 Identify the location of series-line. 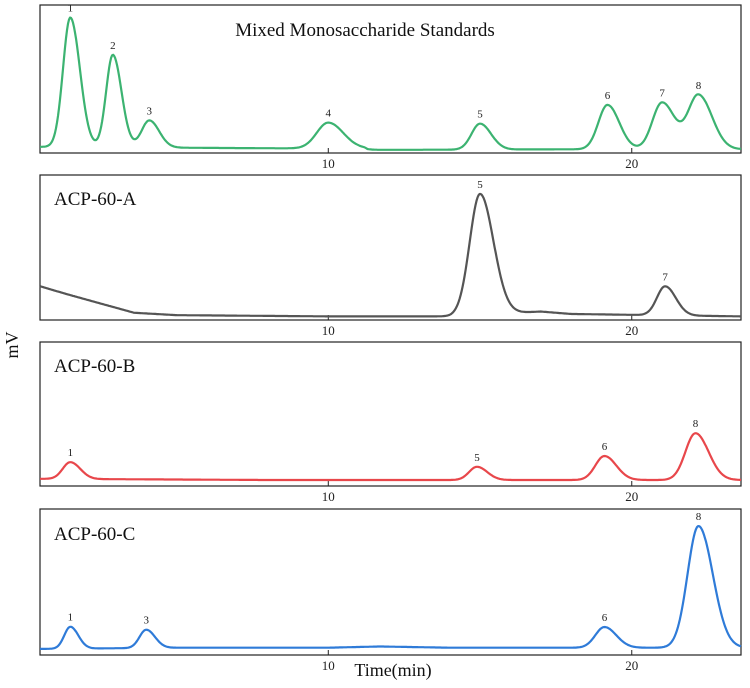
(390, 457).